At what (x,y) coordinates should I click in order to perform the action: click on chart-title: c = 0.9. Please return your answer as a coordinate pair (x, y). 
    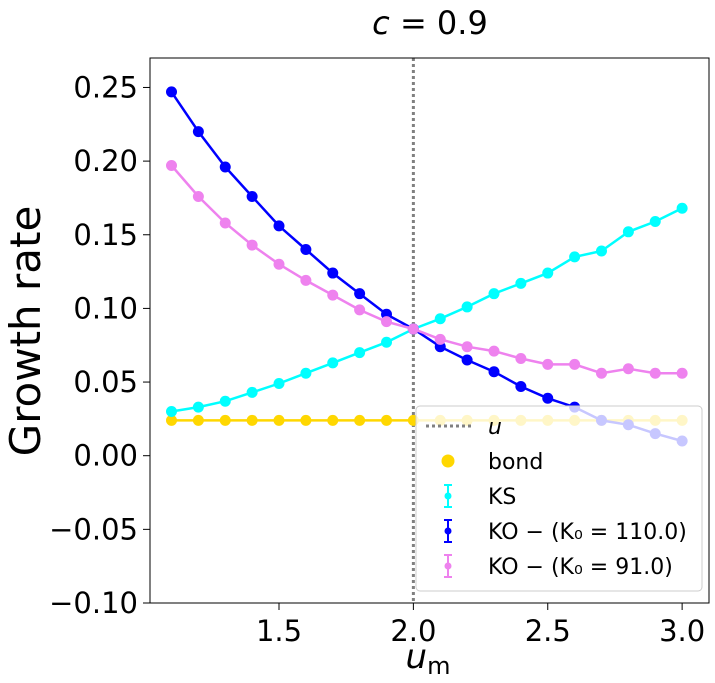
    Looking at the image, I should click on (430, 23).